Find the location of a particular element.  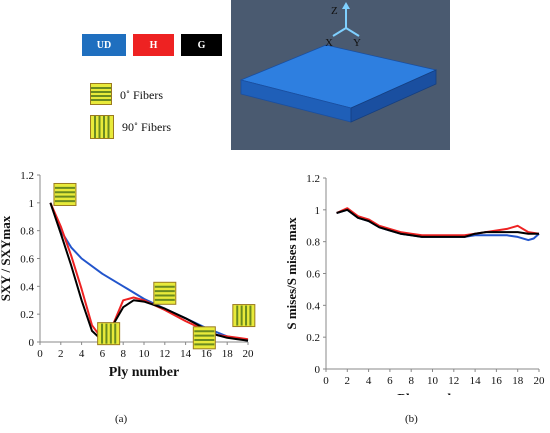

series-line-ud is located at coordinates (149, 272).